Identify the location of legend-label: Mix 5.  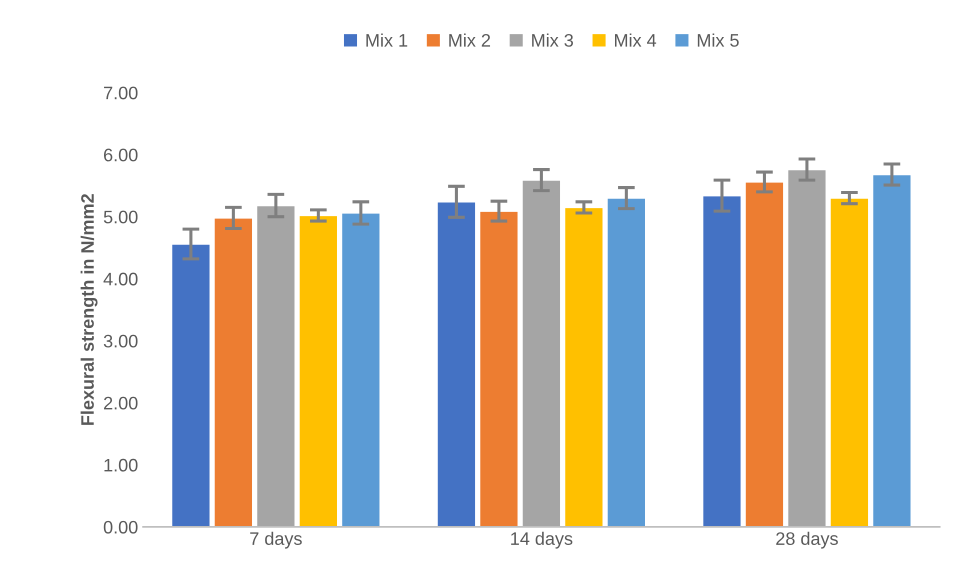
(718, 40).